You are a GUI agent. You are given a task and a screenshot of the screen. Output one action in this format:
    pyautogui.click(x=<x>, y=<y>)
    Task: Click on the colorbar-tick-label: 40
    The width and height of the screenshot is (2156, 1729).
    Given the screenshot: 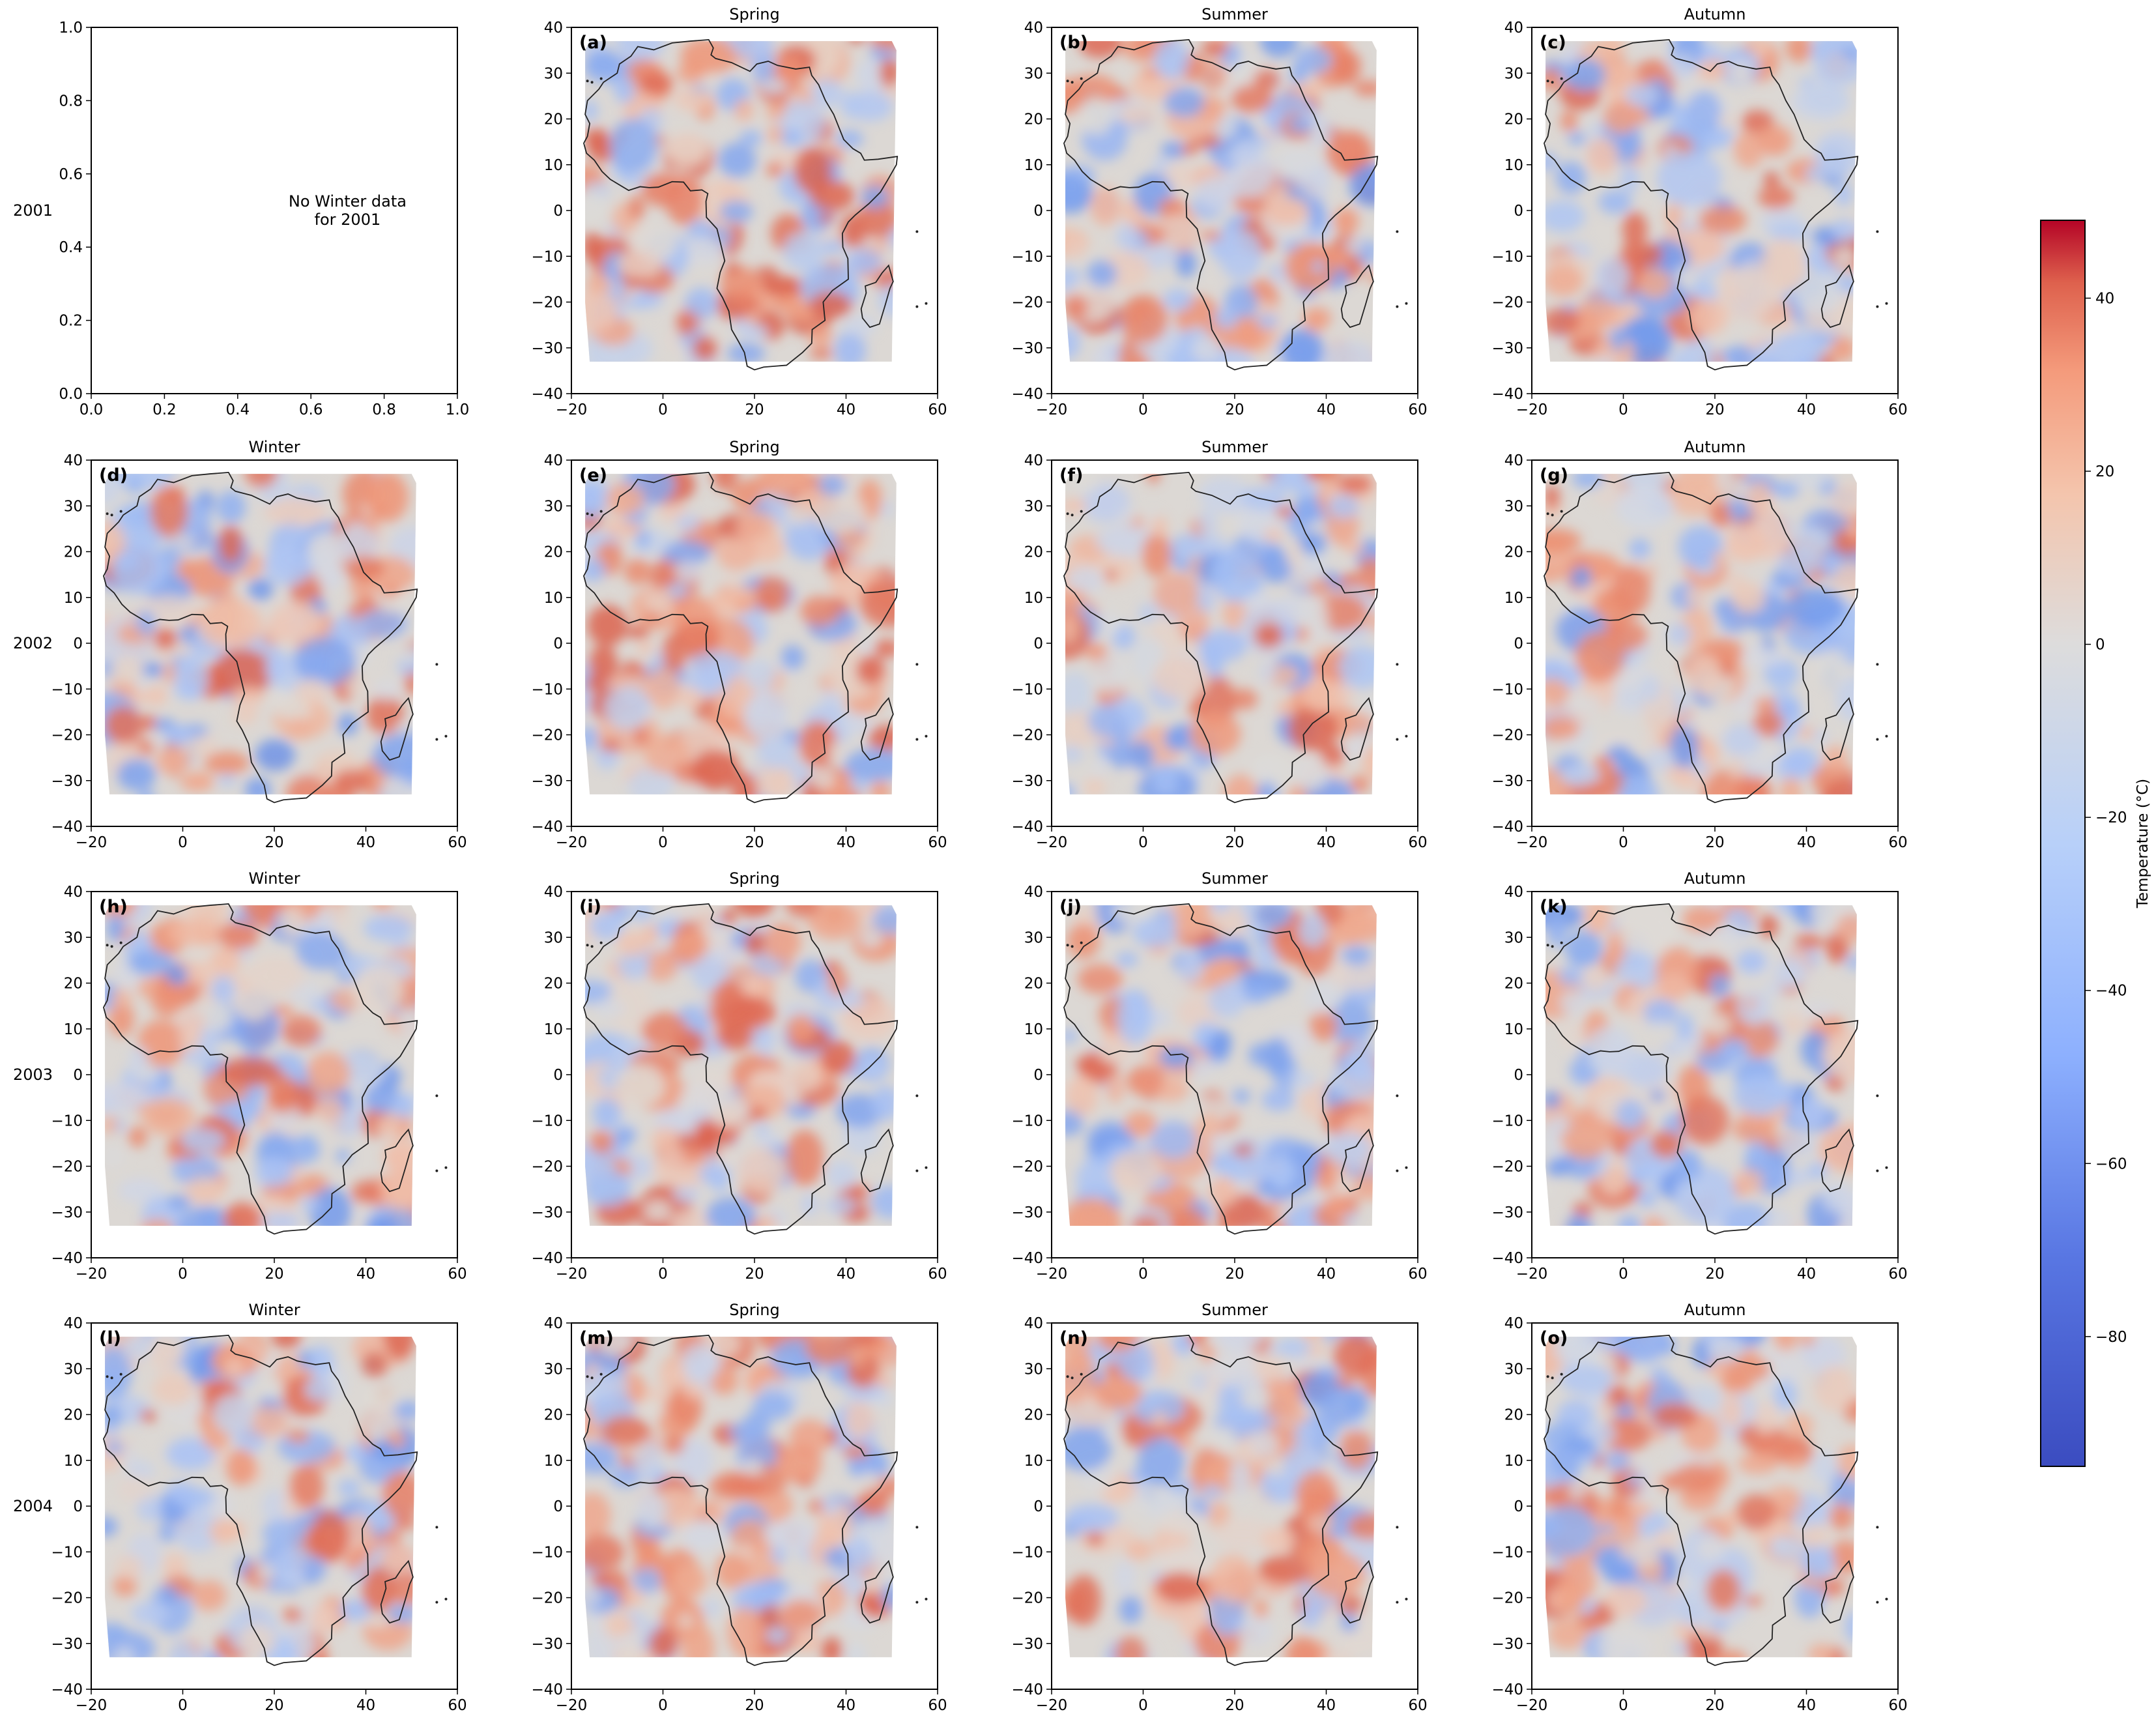 What is the action you would take?
    pyautogui.click(x=2104, y=299)
    